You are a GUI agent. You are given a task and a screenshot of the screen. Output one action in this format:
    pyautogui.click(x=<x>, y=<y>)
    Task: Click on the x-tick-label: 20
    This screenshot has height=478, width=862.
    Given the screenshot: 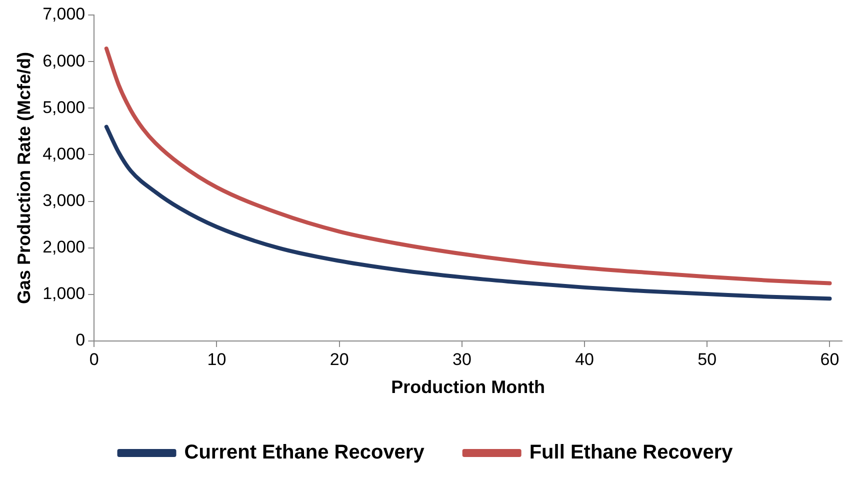 What is the action you would take?
    pyautogui.click(x=339, y=359)
    